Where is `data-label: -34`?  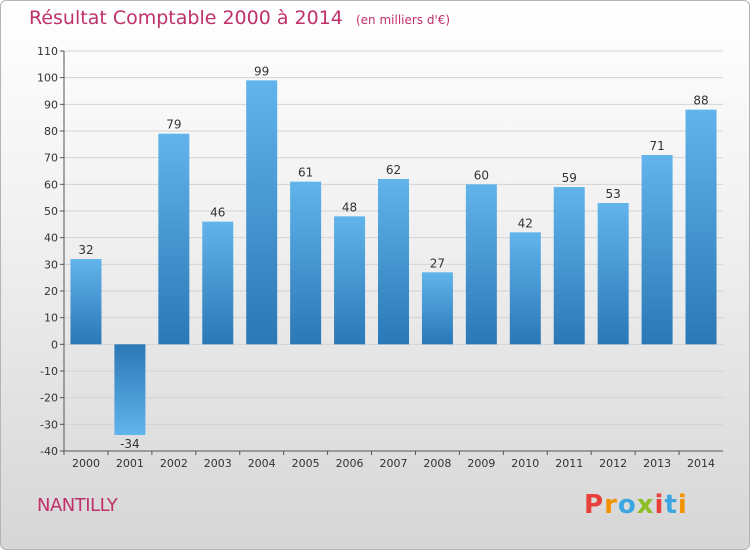
data-label: -34 is located at coordinates (130, 444).